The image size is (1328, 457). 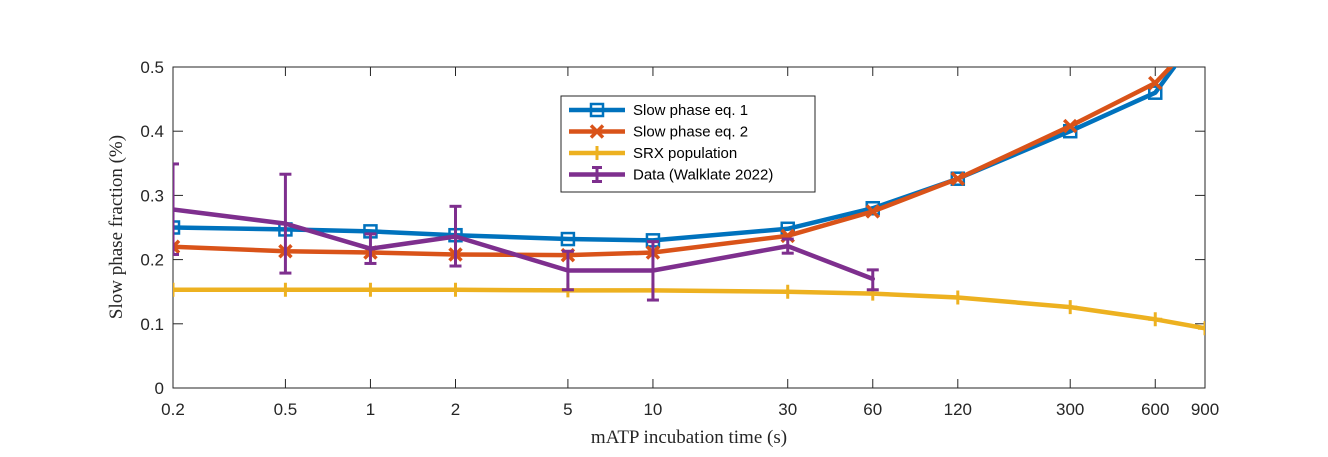 What do you see at coordinates (370, 409) in the screenshot?
I see `x-tick-label: 1` at bounding box center [370, 409].